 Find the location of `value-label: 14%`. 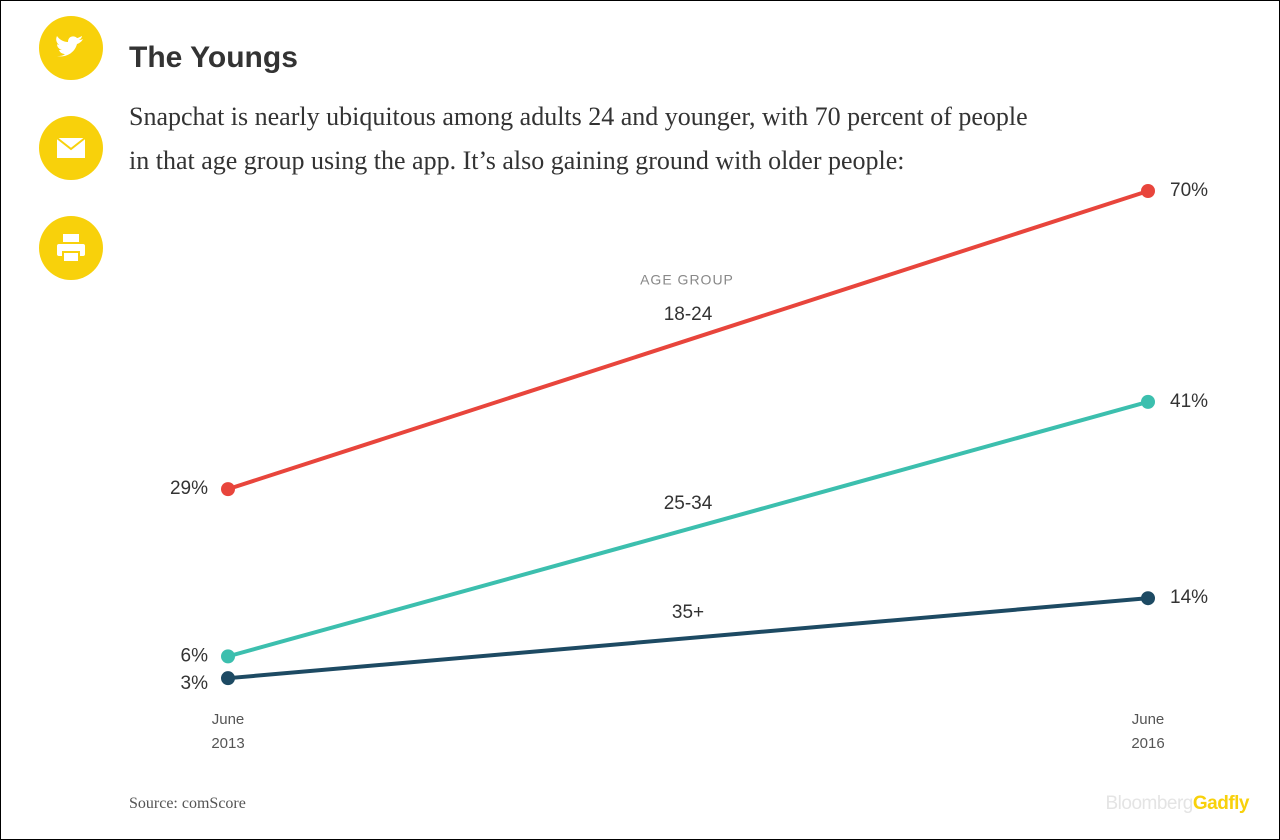

value-label: 14% is located at coordinates (1189, 597).